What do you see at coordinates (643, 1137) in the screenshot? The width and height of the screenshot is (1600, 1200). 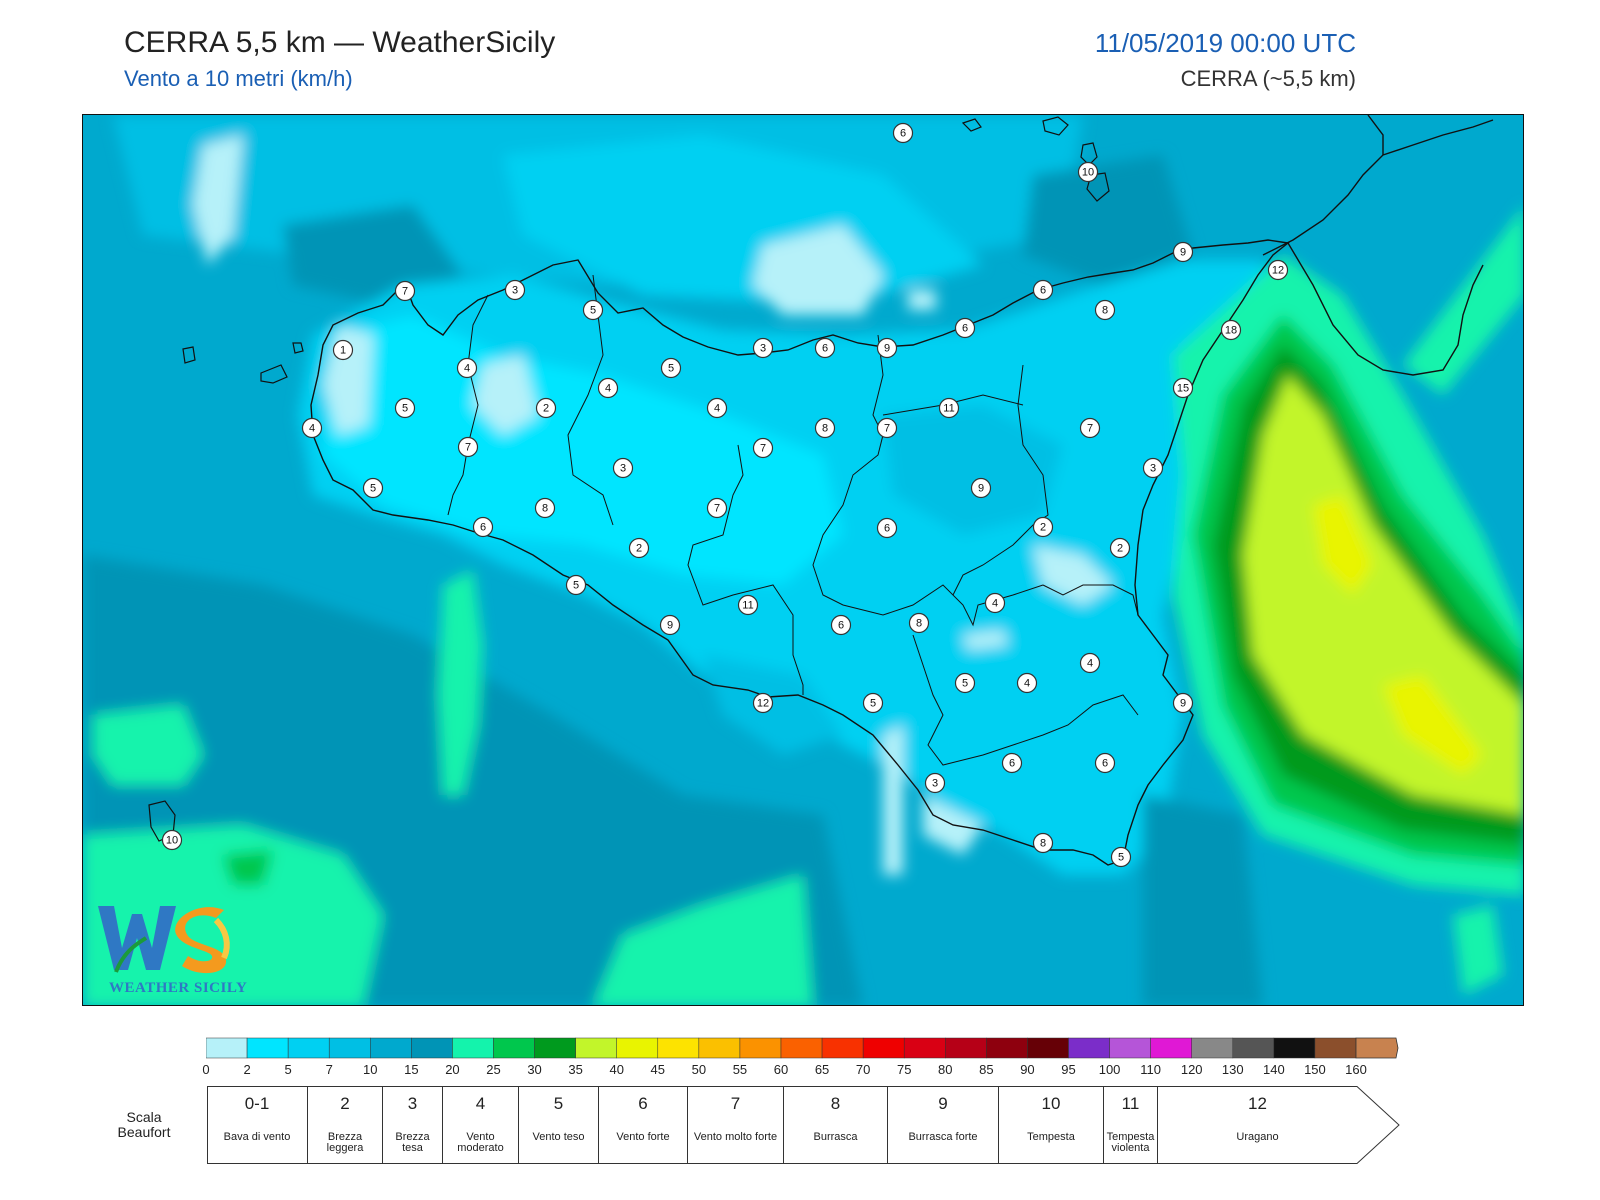 I see `beaufort-name: Vento forte` at bounding box center [643, 1137].